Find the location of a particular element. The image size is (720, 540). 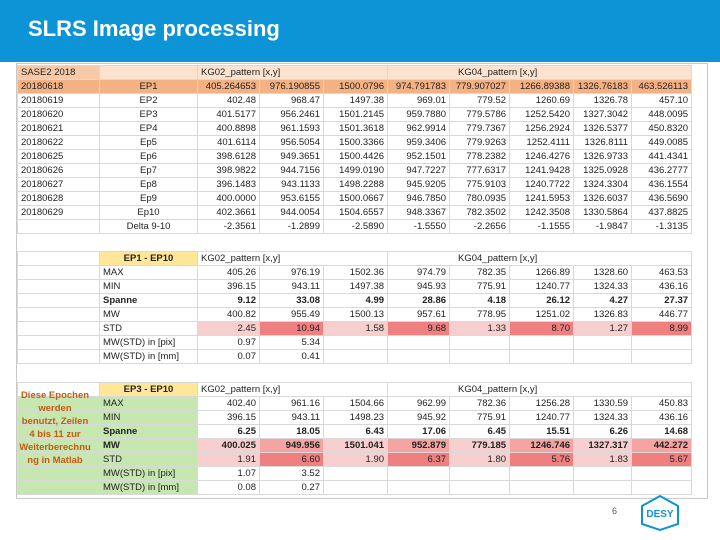

kg02-header: KG02_pattern [x,y] is located at coordinates (292, 389).